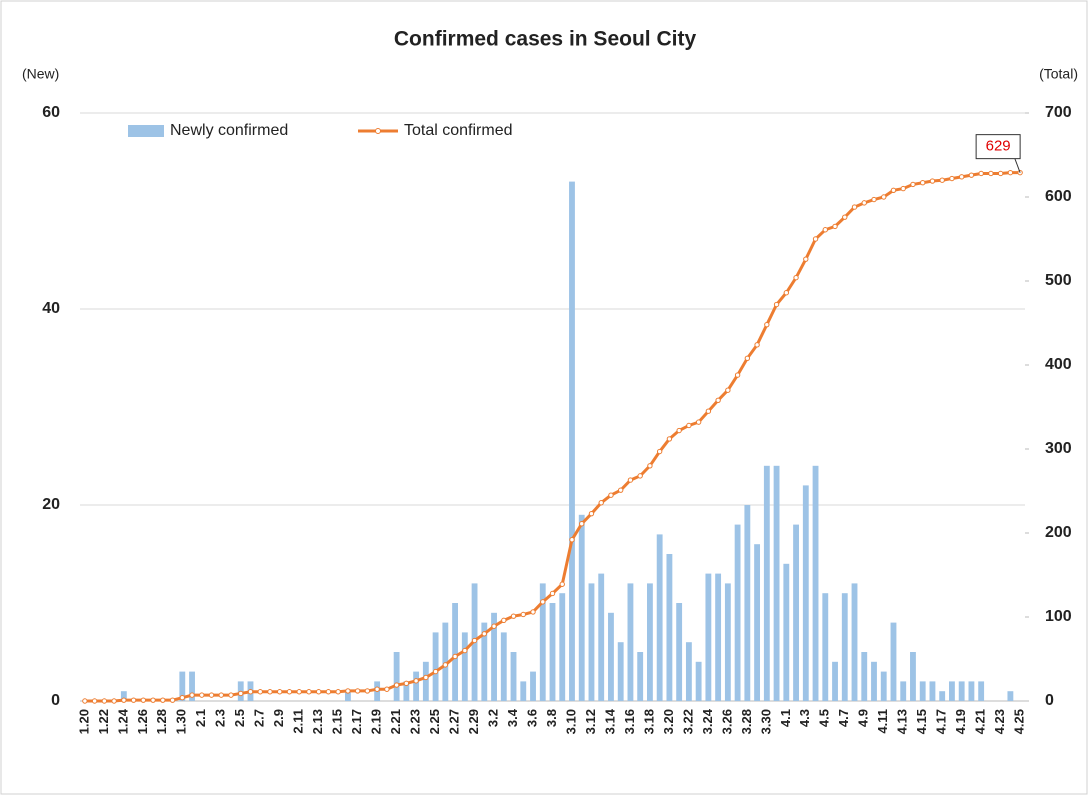 This screenshot has width=1090, height=802. Describe the element at coordinates (902, 721) in the screenshot. I see `x-tick-label: 4.13` at that location.